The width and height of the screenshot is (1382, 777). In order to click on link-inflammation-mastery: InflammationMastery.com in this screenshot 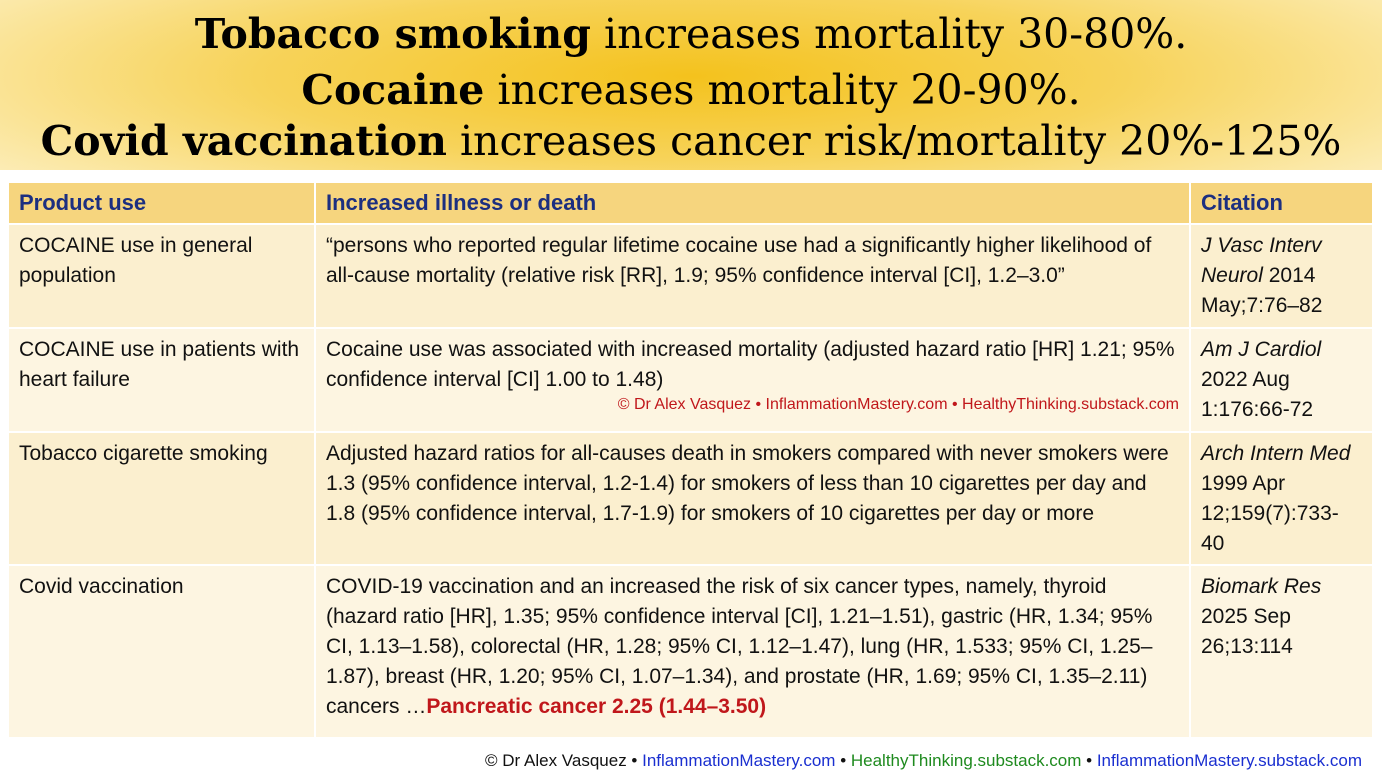, I will do `click(739, 760)`.